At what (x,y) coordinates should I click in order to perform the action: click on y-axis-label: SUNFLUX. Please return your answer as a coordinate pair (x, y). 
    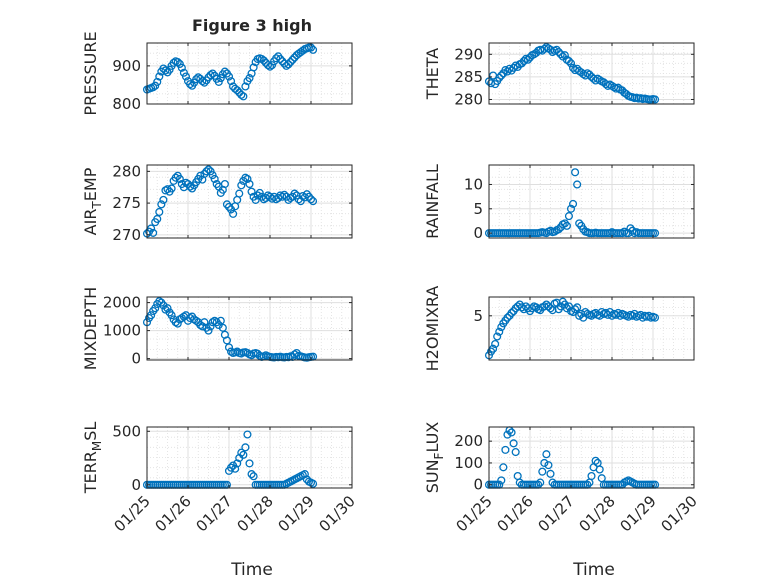
    Looking at the image, I should click on (434, 458).